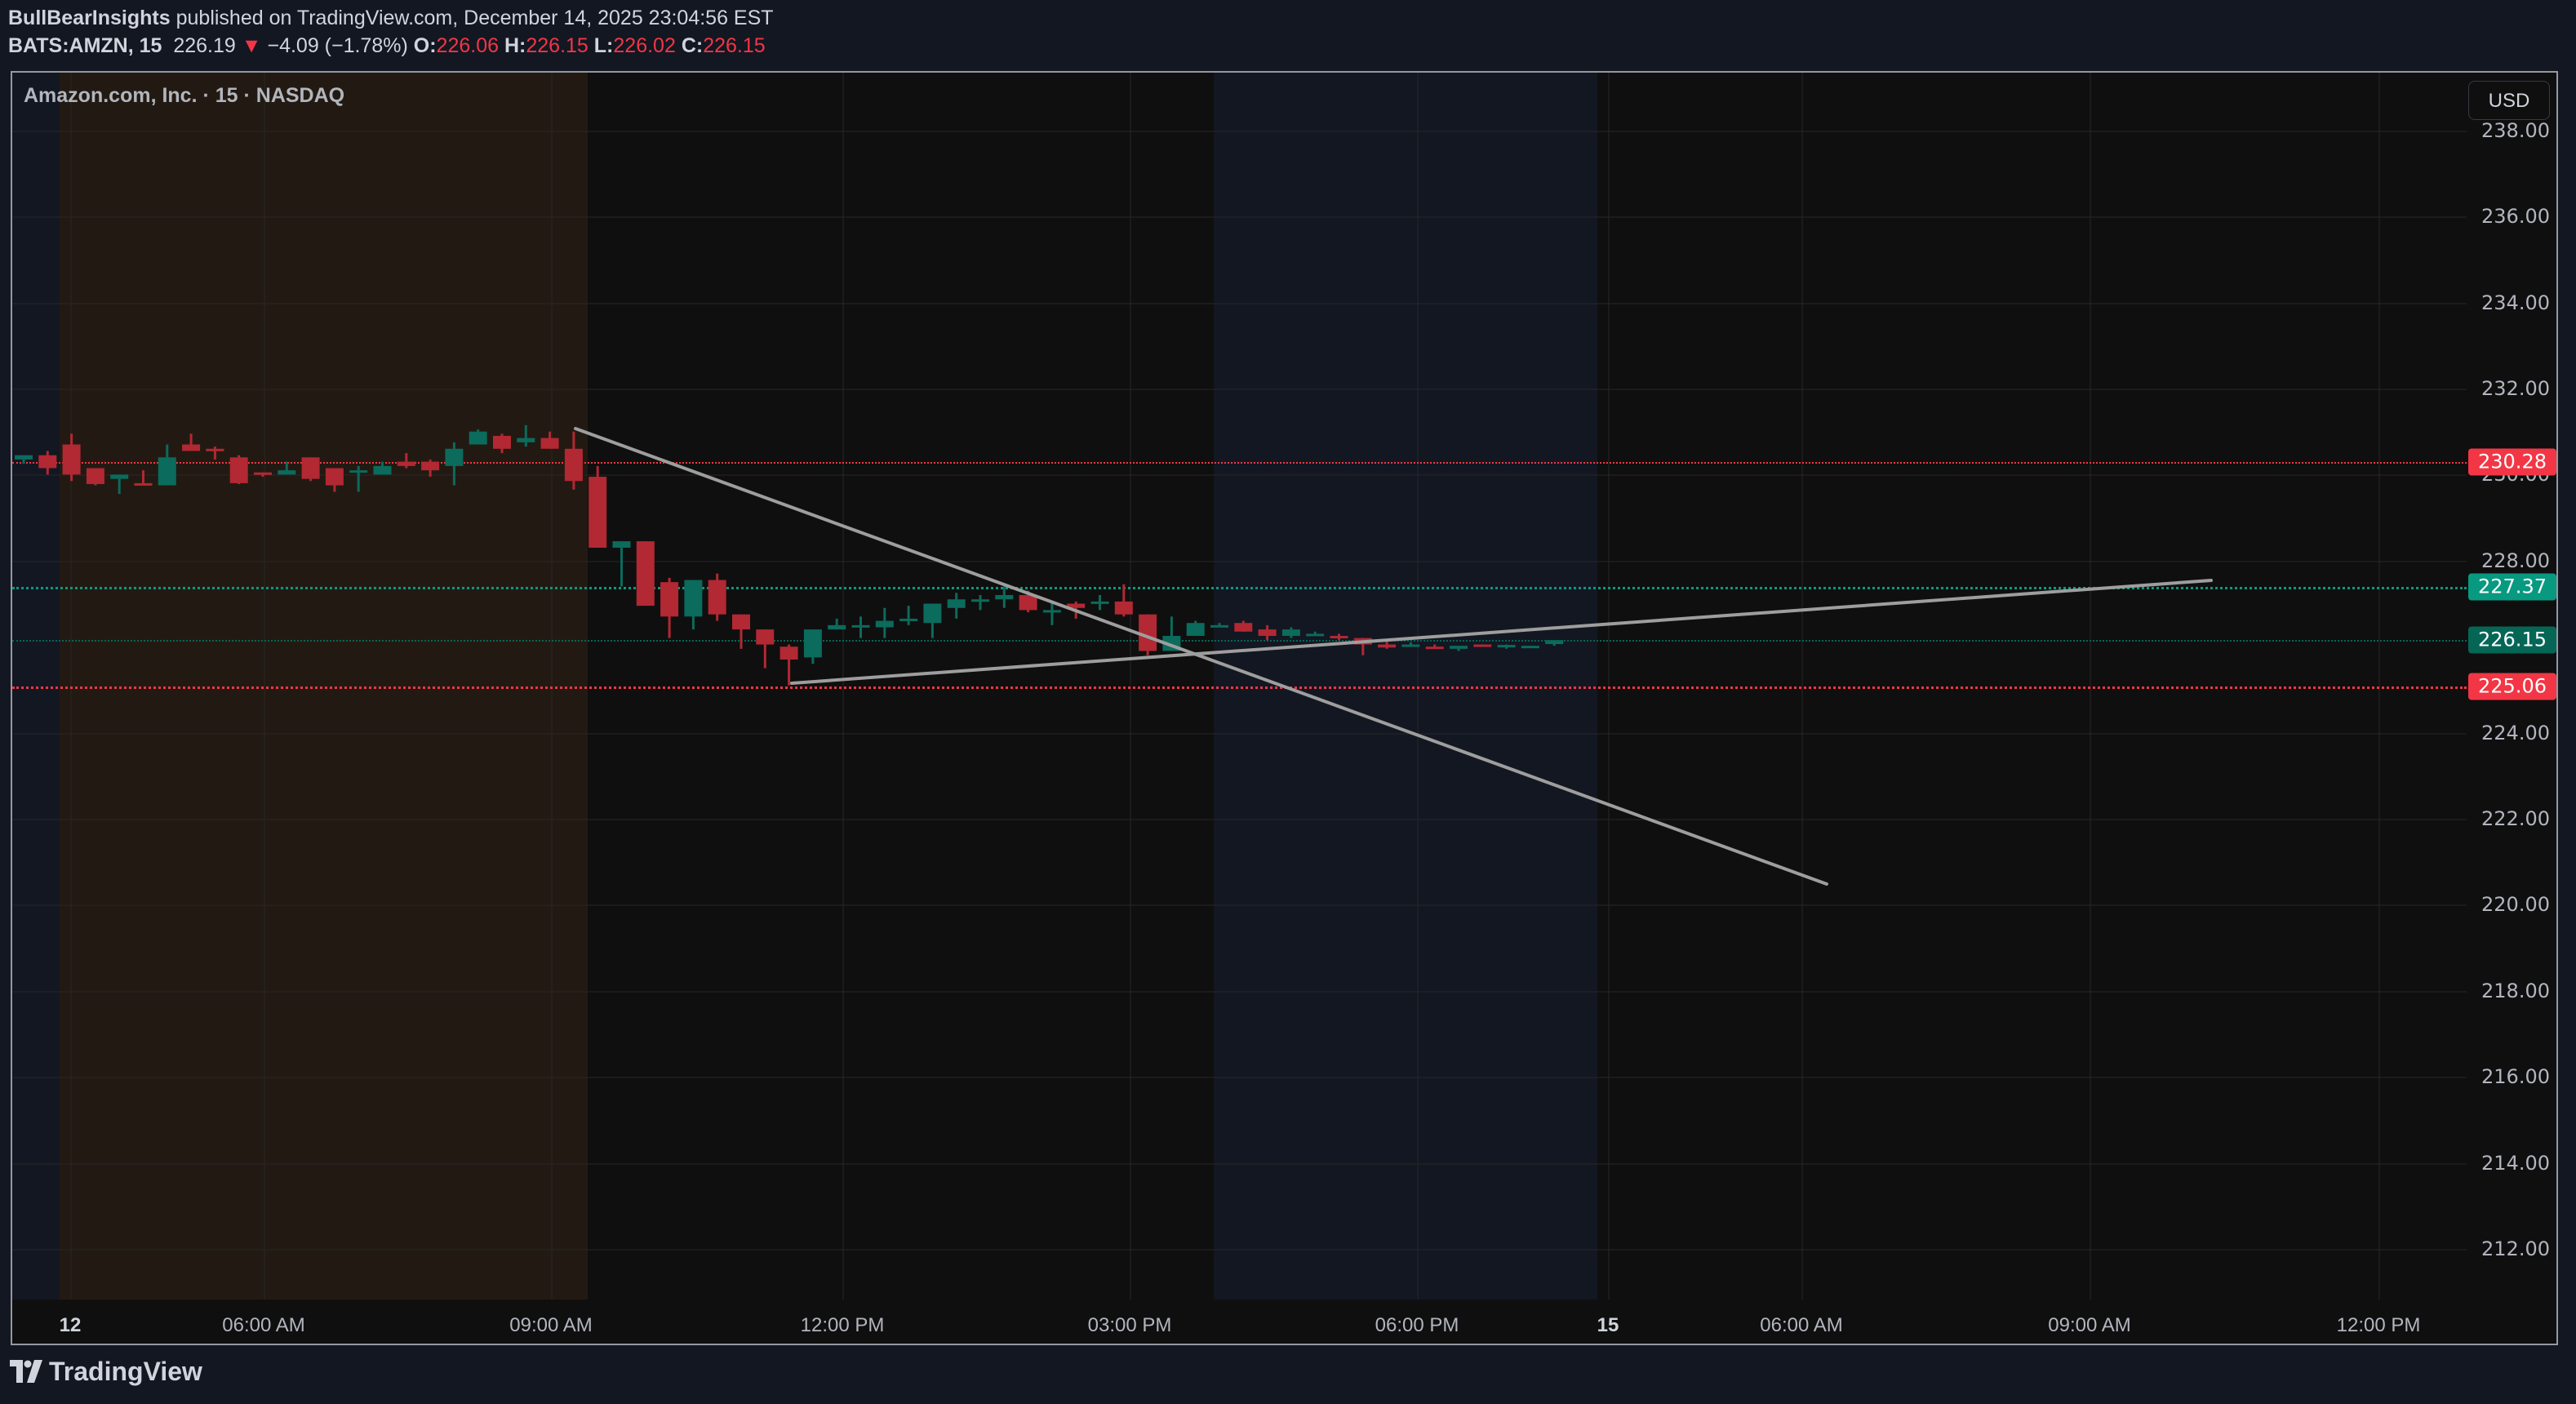  I want to click on high-line-price-tag: 227.37, so click(2512, 587).